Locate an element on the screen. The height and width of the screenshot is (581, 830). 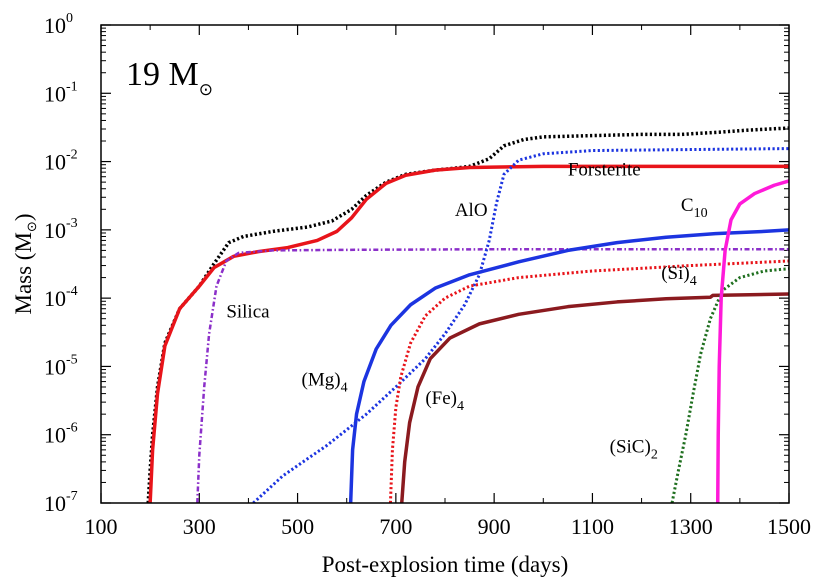
y-tick-label: 10⁻⁶ is located at coordinates (61, 434).